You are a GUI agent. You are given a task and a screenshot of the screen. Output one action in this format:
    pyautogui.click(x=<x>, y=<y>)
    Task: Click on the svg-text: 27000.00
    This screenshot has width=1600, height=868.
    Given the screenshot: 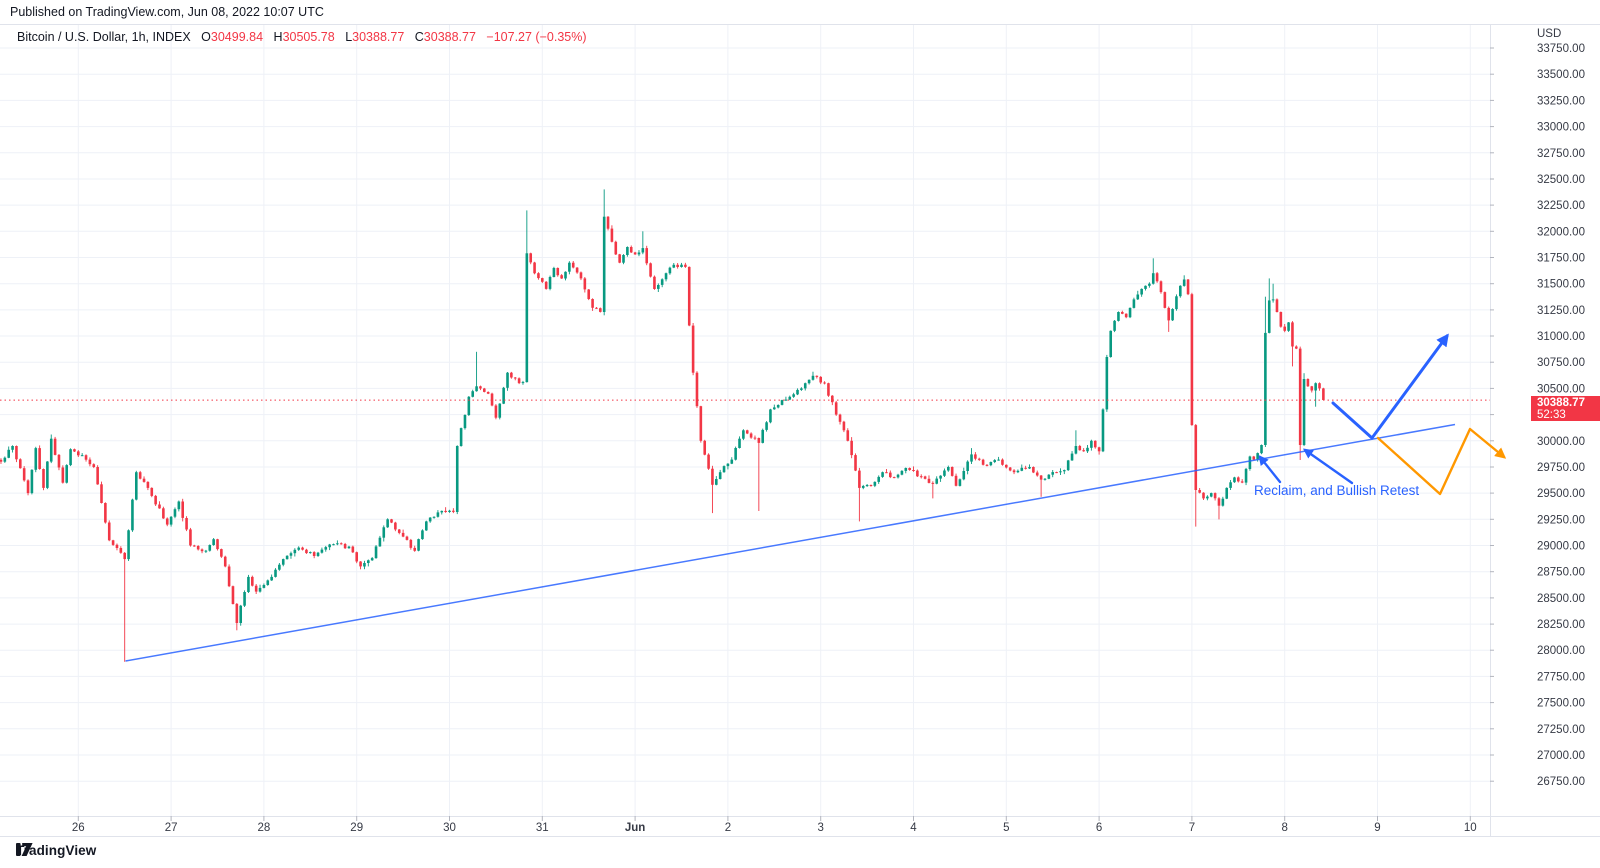 What is the action you would take?
    pyautogui.click(x=1561, y=756)
    